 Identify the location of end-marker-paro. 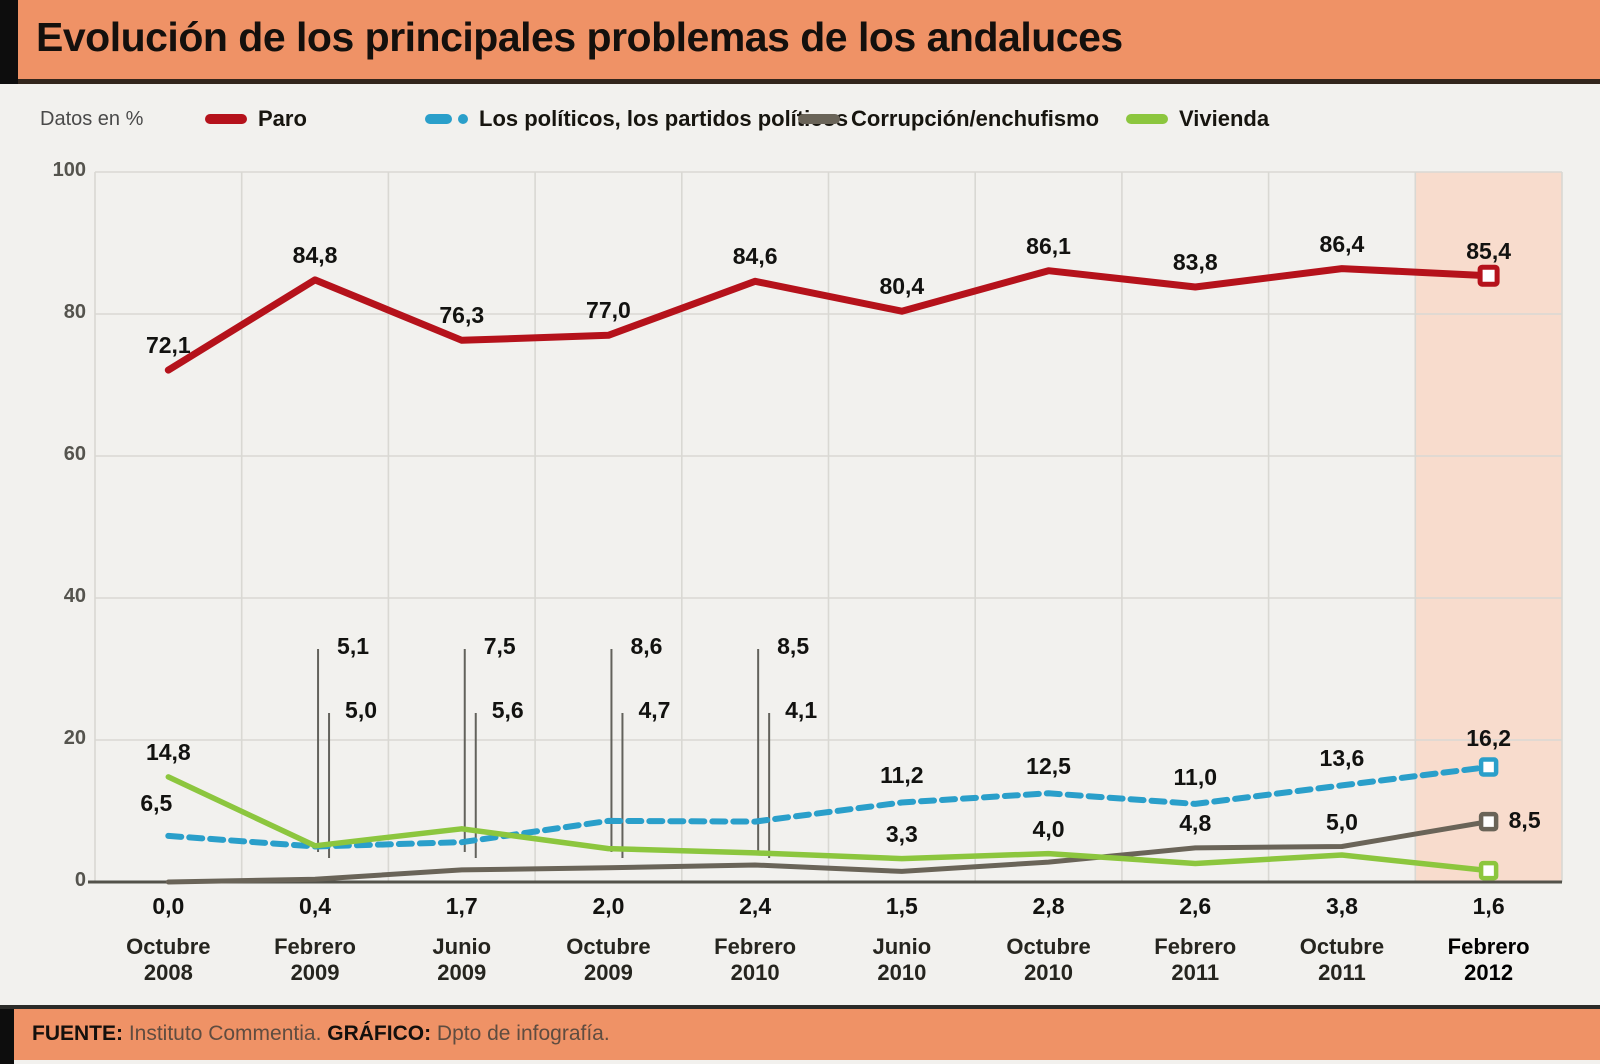
(1488, 275).